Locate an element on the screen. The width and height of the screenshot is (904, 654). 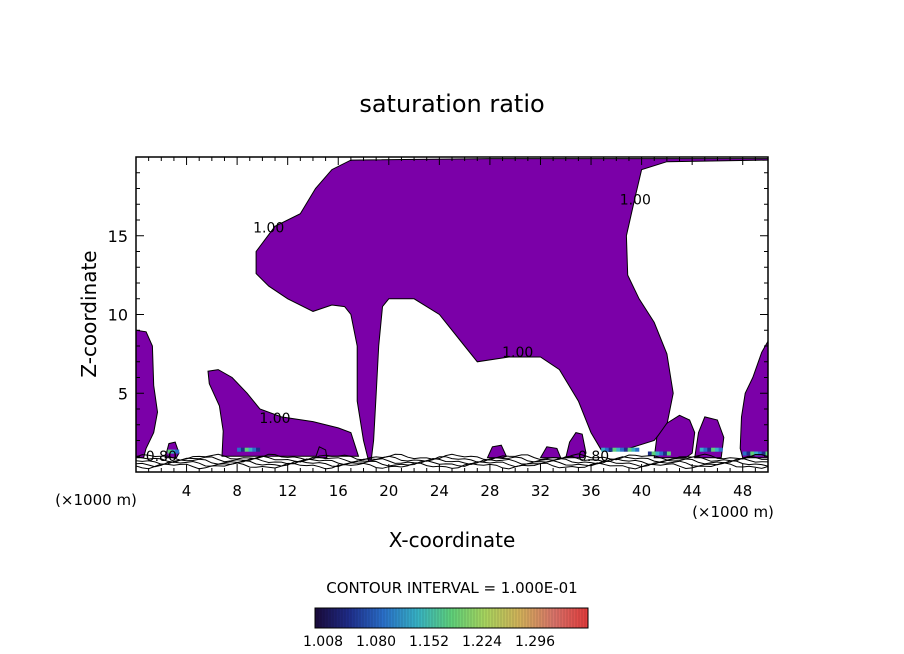
region-right-edge is located at coordinates (753, 399).